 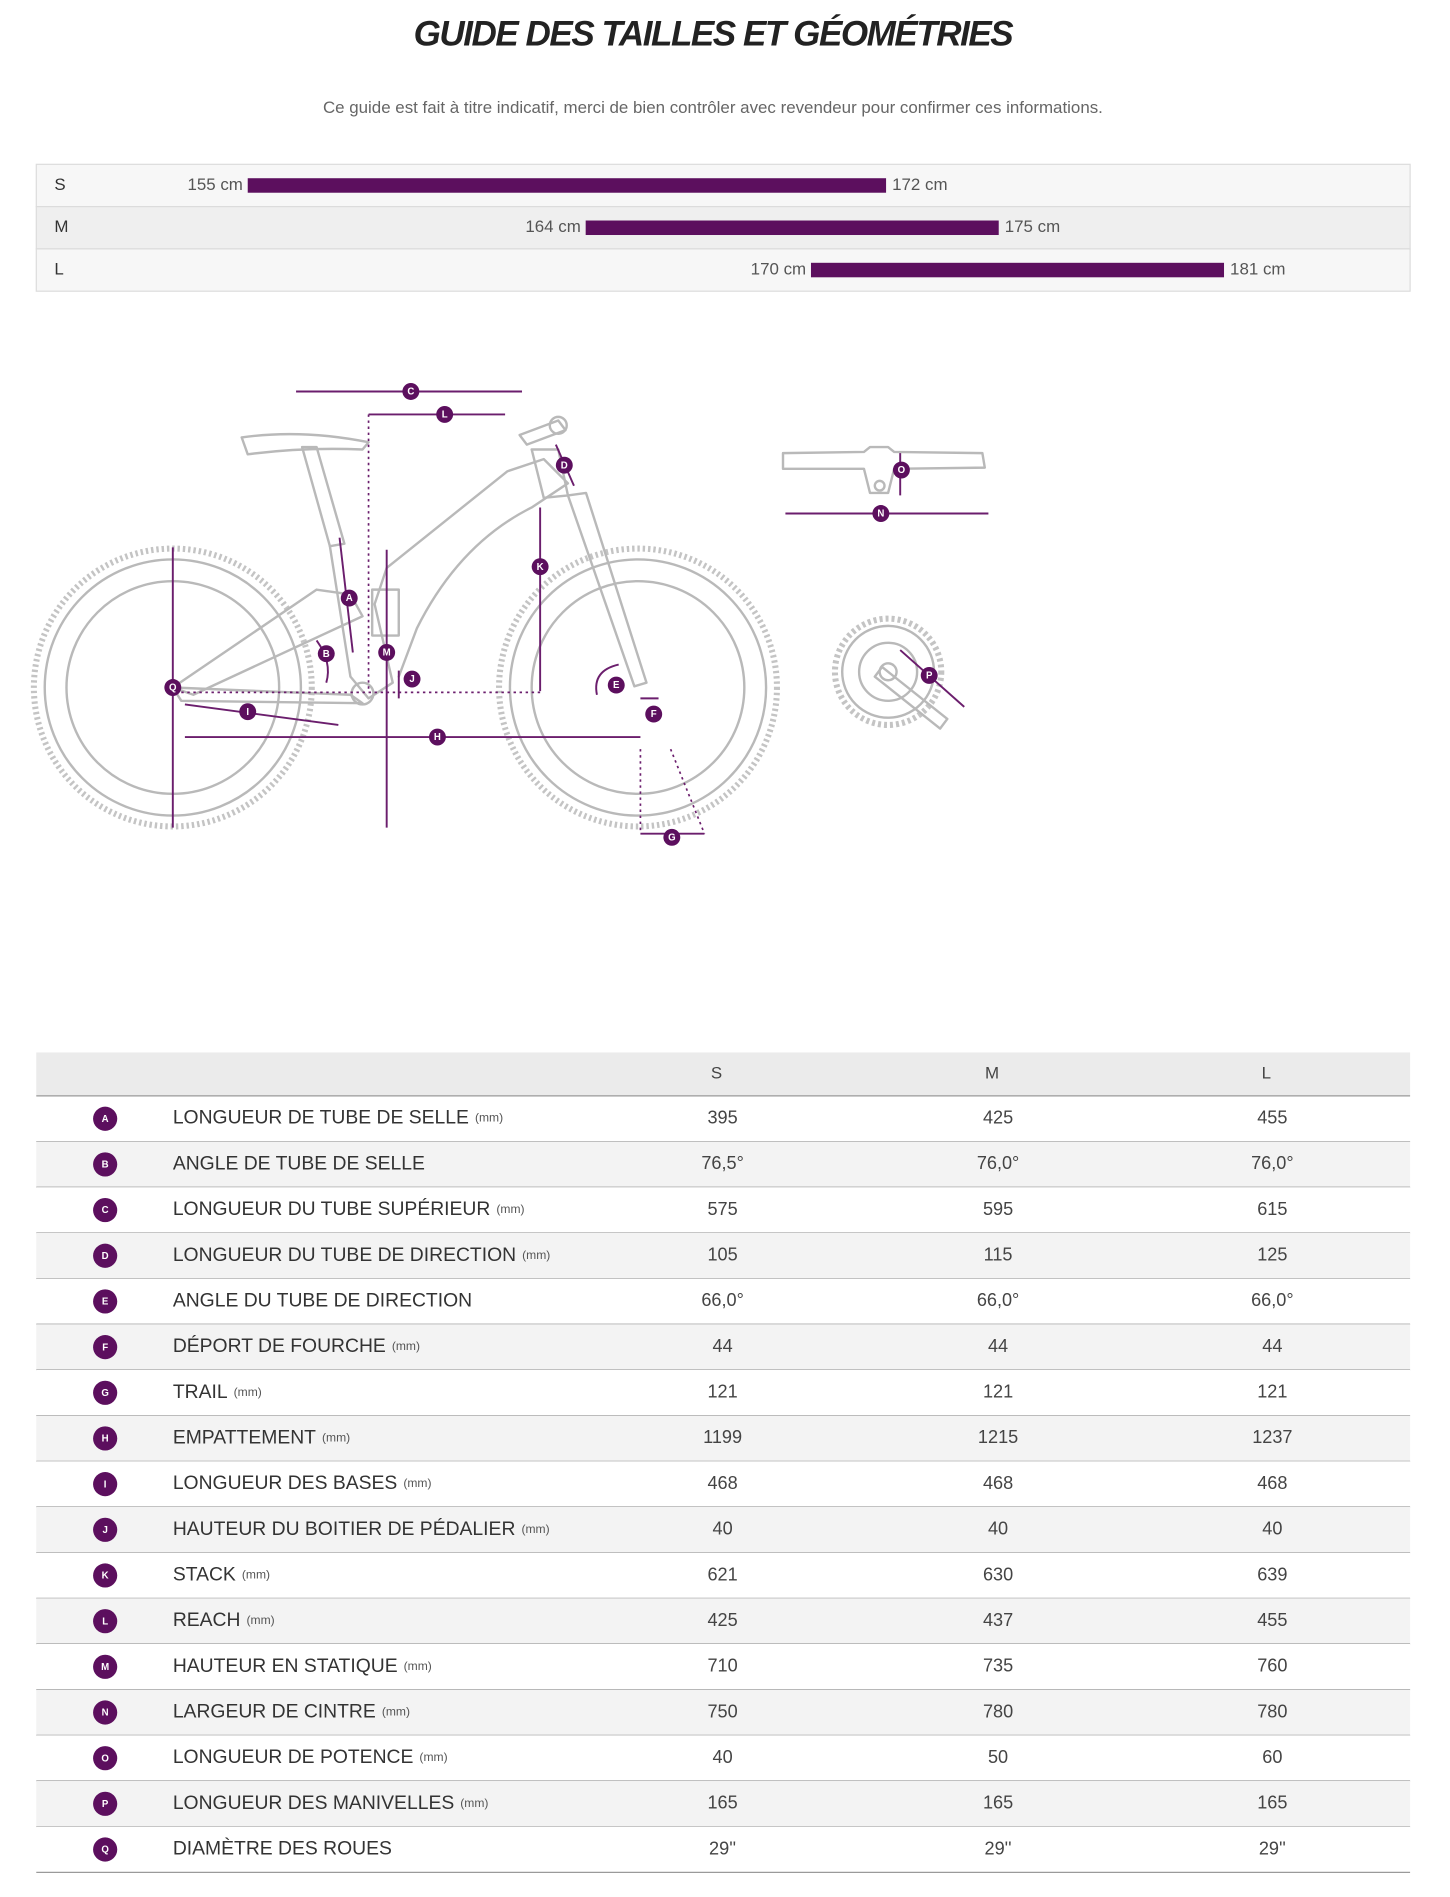 What do you see at coordinates (998, 1666) in the screenshot?
I see `cell-value: 735` at bounding box center [998, 1666].